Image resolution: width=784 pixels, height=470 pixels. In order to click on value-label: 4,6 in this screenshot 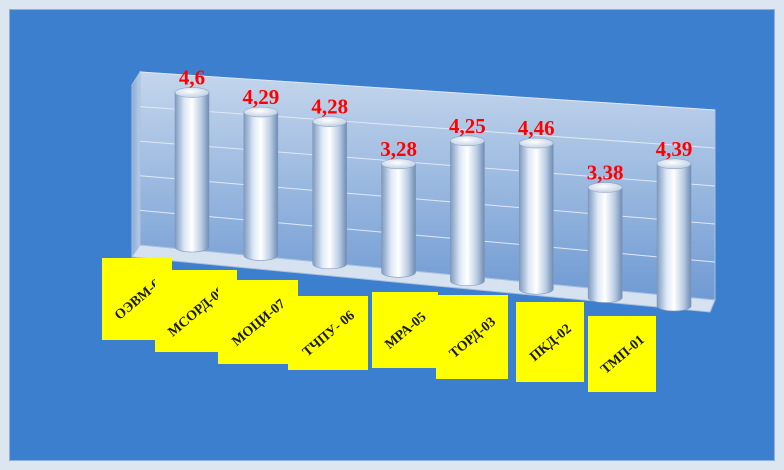, I will do `click(192, 77)`.